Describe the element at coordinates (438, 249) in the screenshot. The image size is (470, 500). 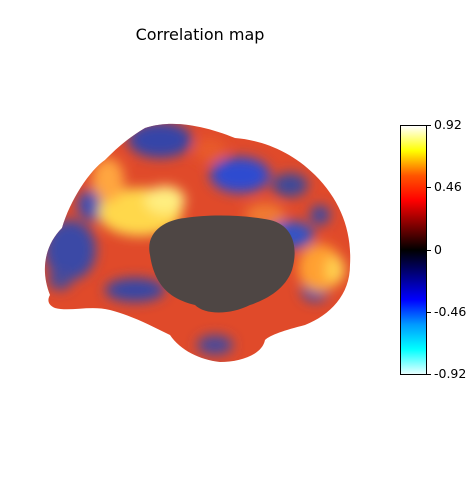
I see `colorbar-tick-label-zero: 0` at that location.